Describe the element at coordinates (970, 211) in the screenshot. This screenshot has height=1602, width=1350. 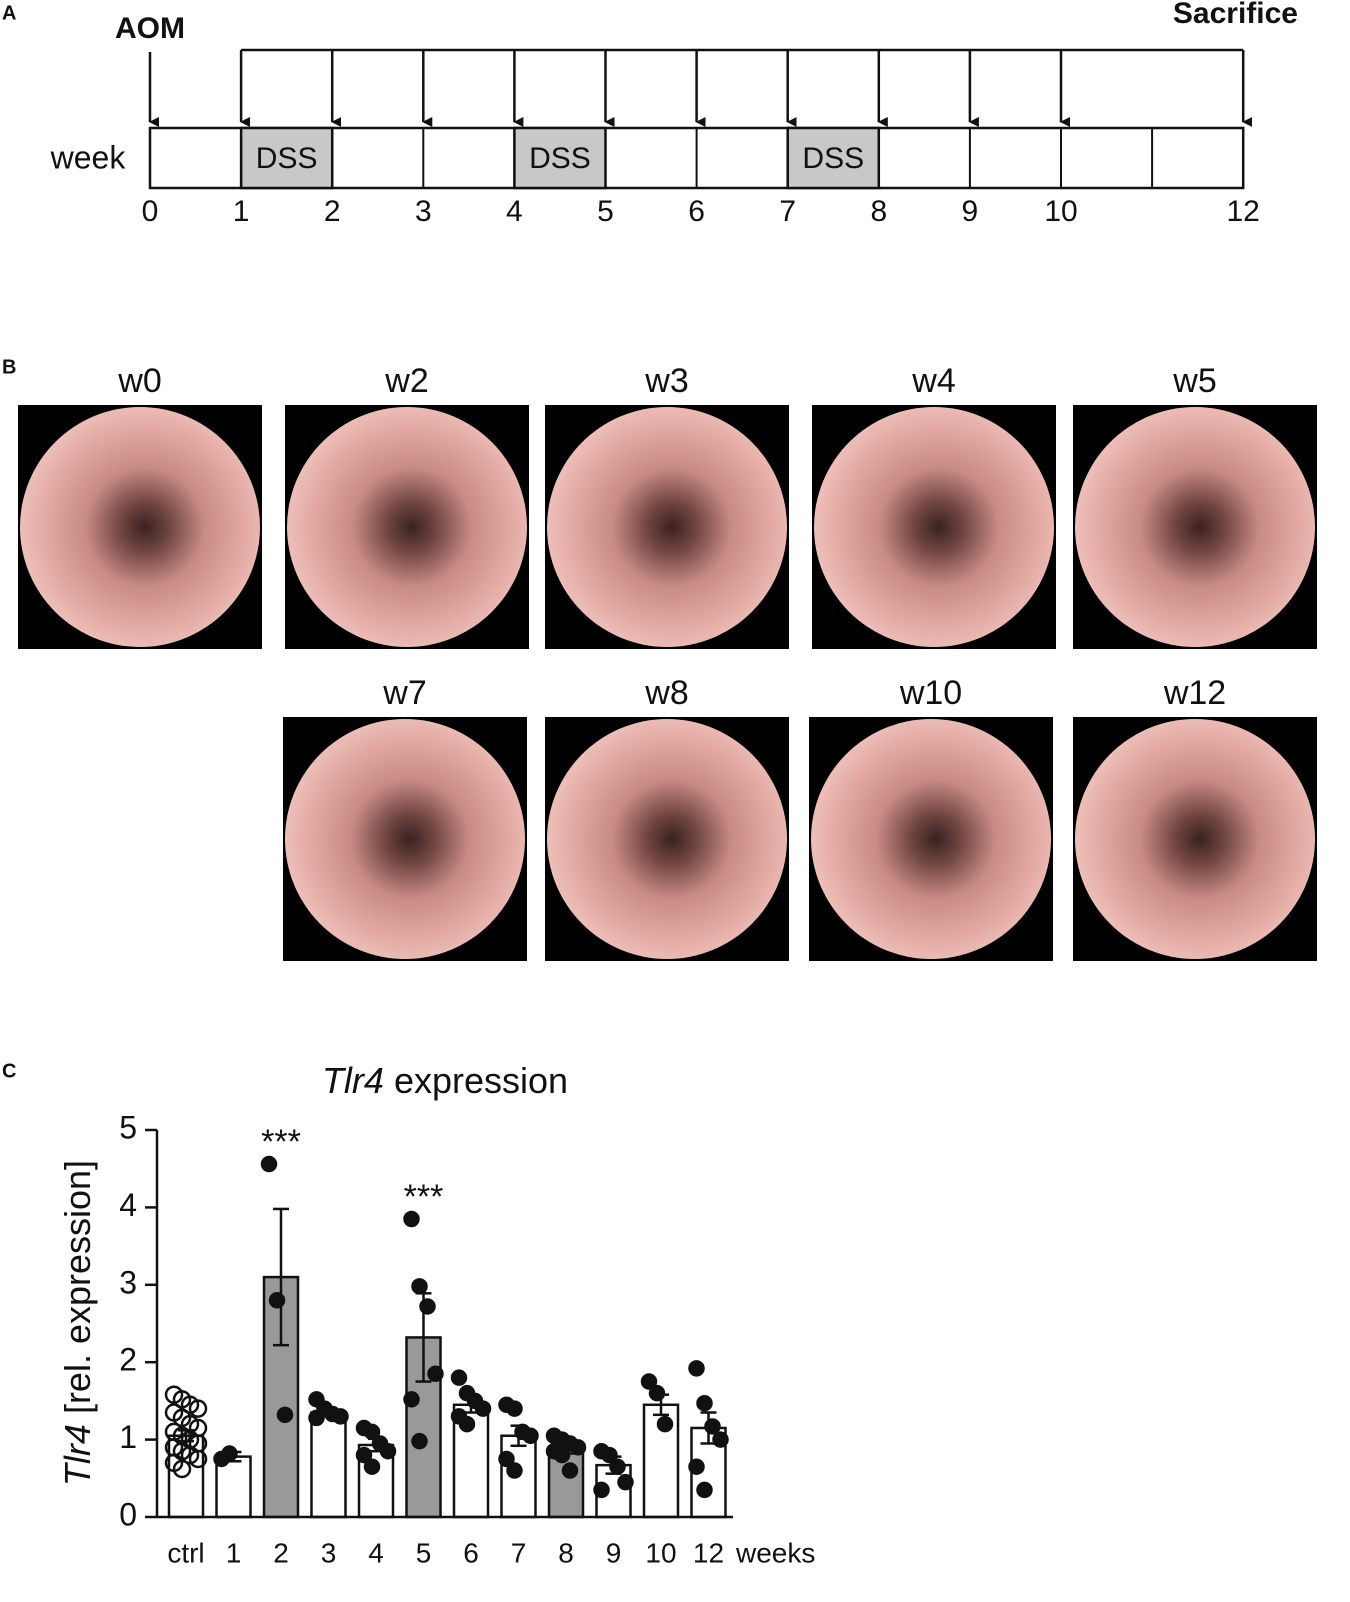
I see `week-label: 9` at that location.